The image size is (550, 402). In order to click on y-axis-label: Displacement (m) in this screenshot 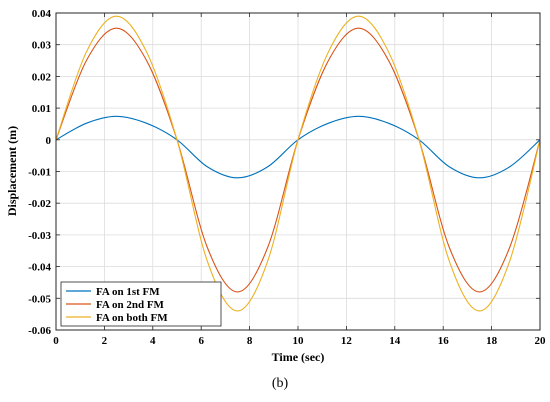, I will do `click(12, 171)`.